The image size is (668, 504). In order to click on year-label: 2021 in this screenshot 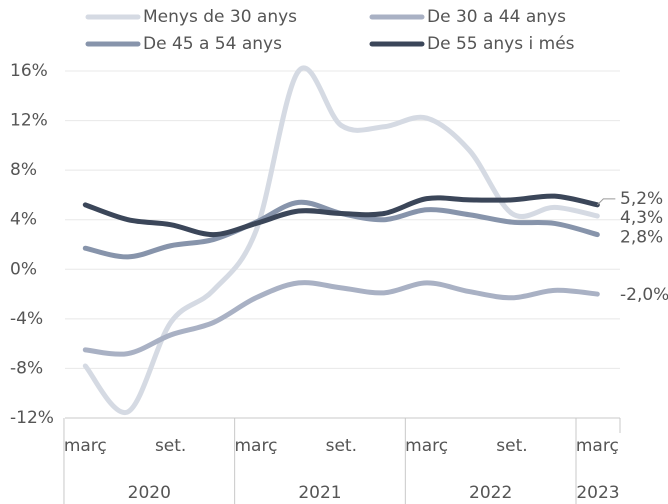, I will do `click(319, 493)`.